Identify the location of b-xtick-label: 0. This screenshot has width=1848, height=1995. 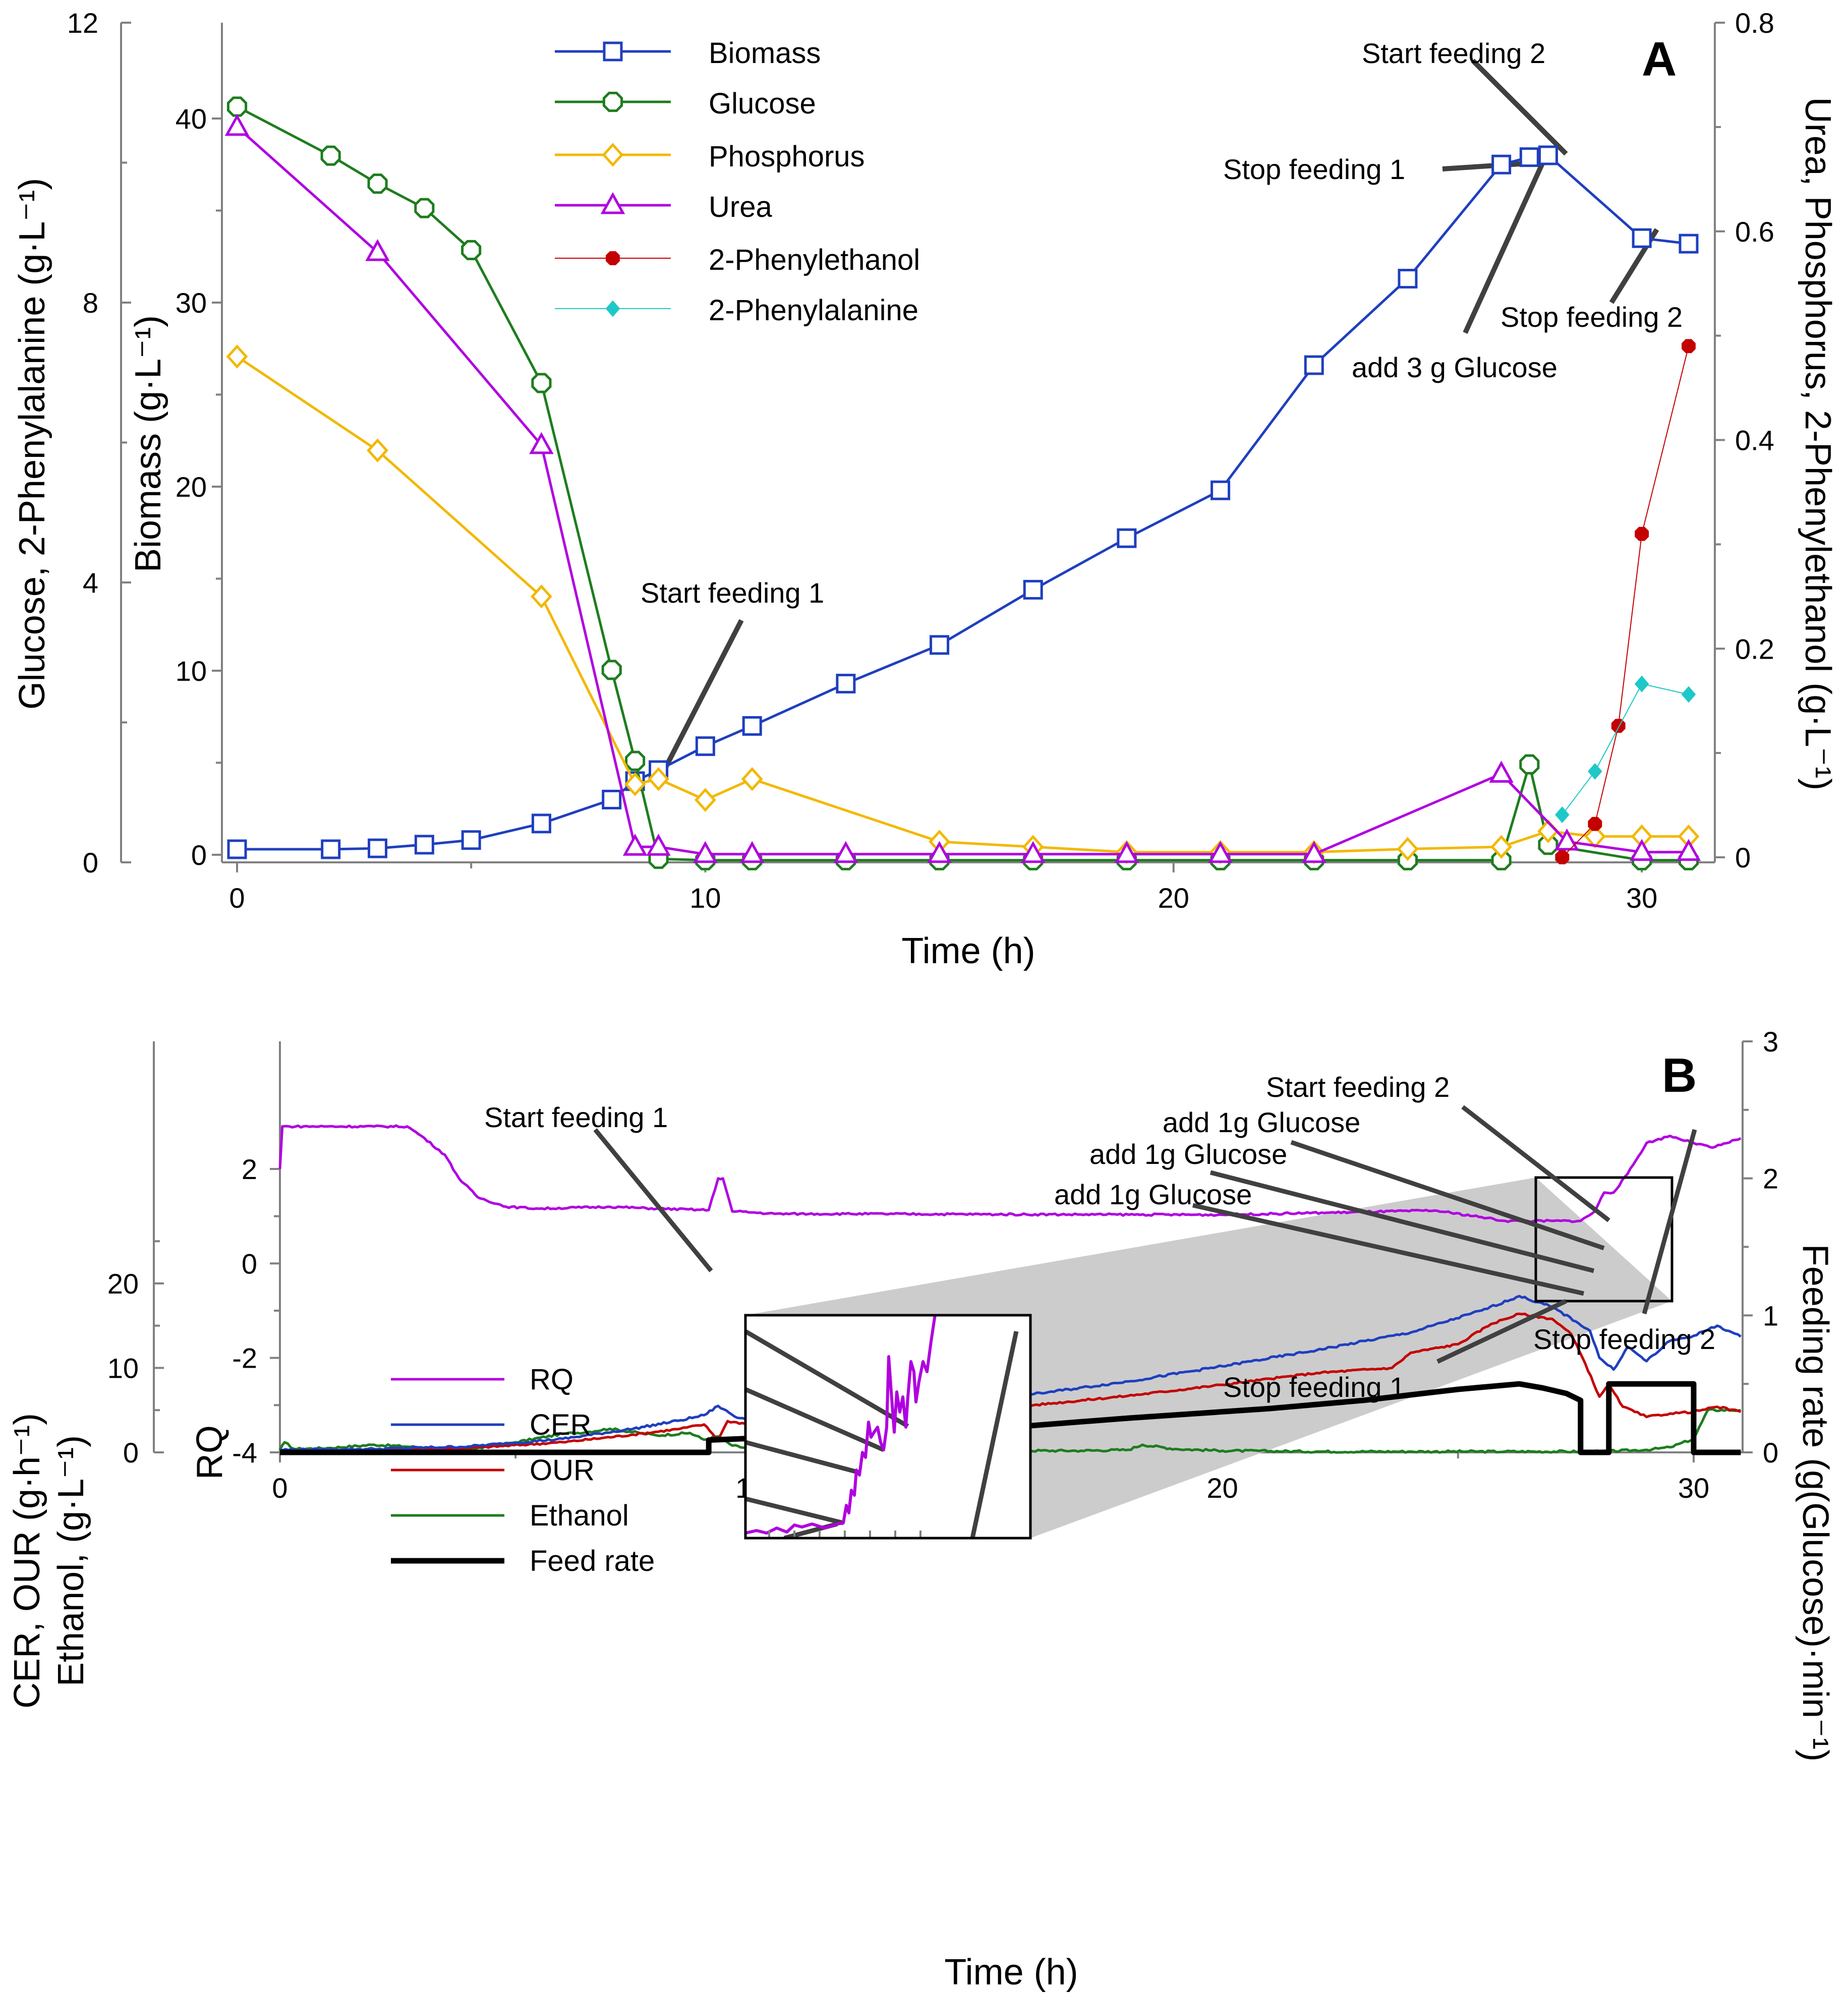
(279, 1488).